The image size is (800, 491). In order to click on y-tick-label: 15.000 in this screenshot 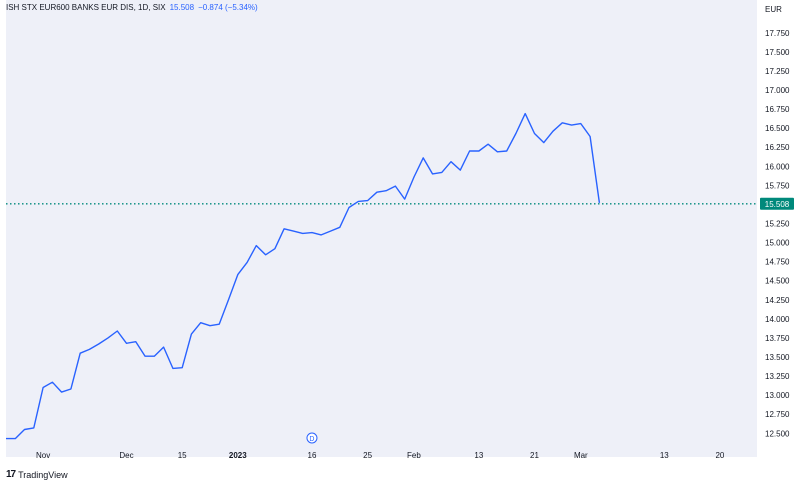, I will do `click(777, 243)`.